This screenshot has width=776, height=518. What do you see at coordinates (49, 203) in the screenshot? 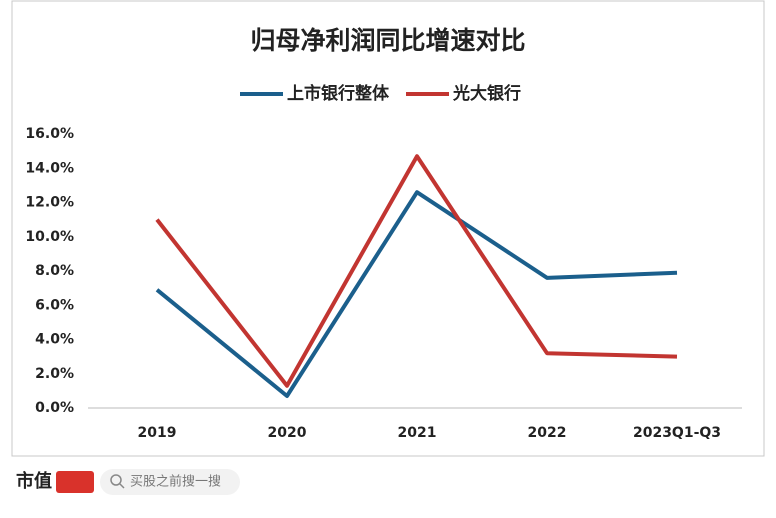
I see `y-tick-label: 12.0%` at bounding box center [49, 203].